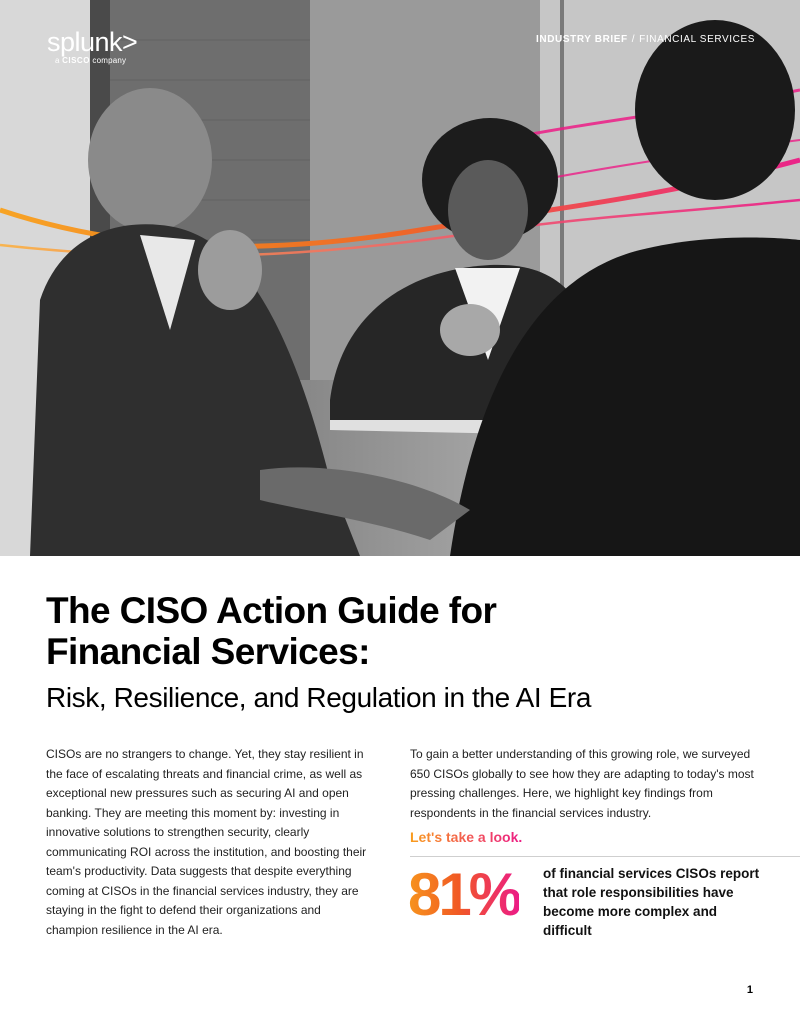 Image resolution: width=800 pixels, height=1035 pixels. I want to click on stat-value: 81%, so click(465, 894).